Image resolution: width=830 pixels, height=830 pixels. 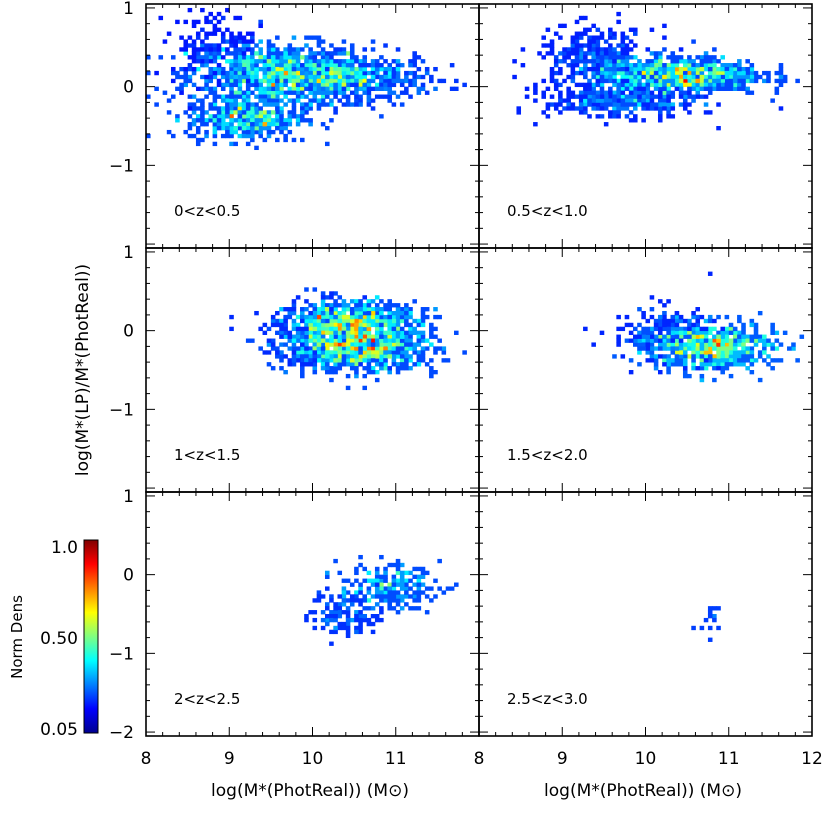 What do you see at coordinates (207, 211) in the screenshot?
I see `panel-label: 0<z<0.5` at bounding box center [207, 211].